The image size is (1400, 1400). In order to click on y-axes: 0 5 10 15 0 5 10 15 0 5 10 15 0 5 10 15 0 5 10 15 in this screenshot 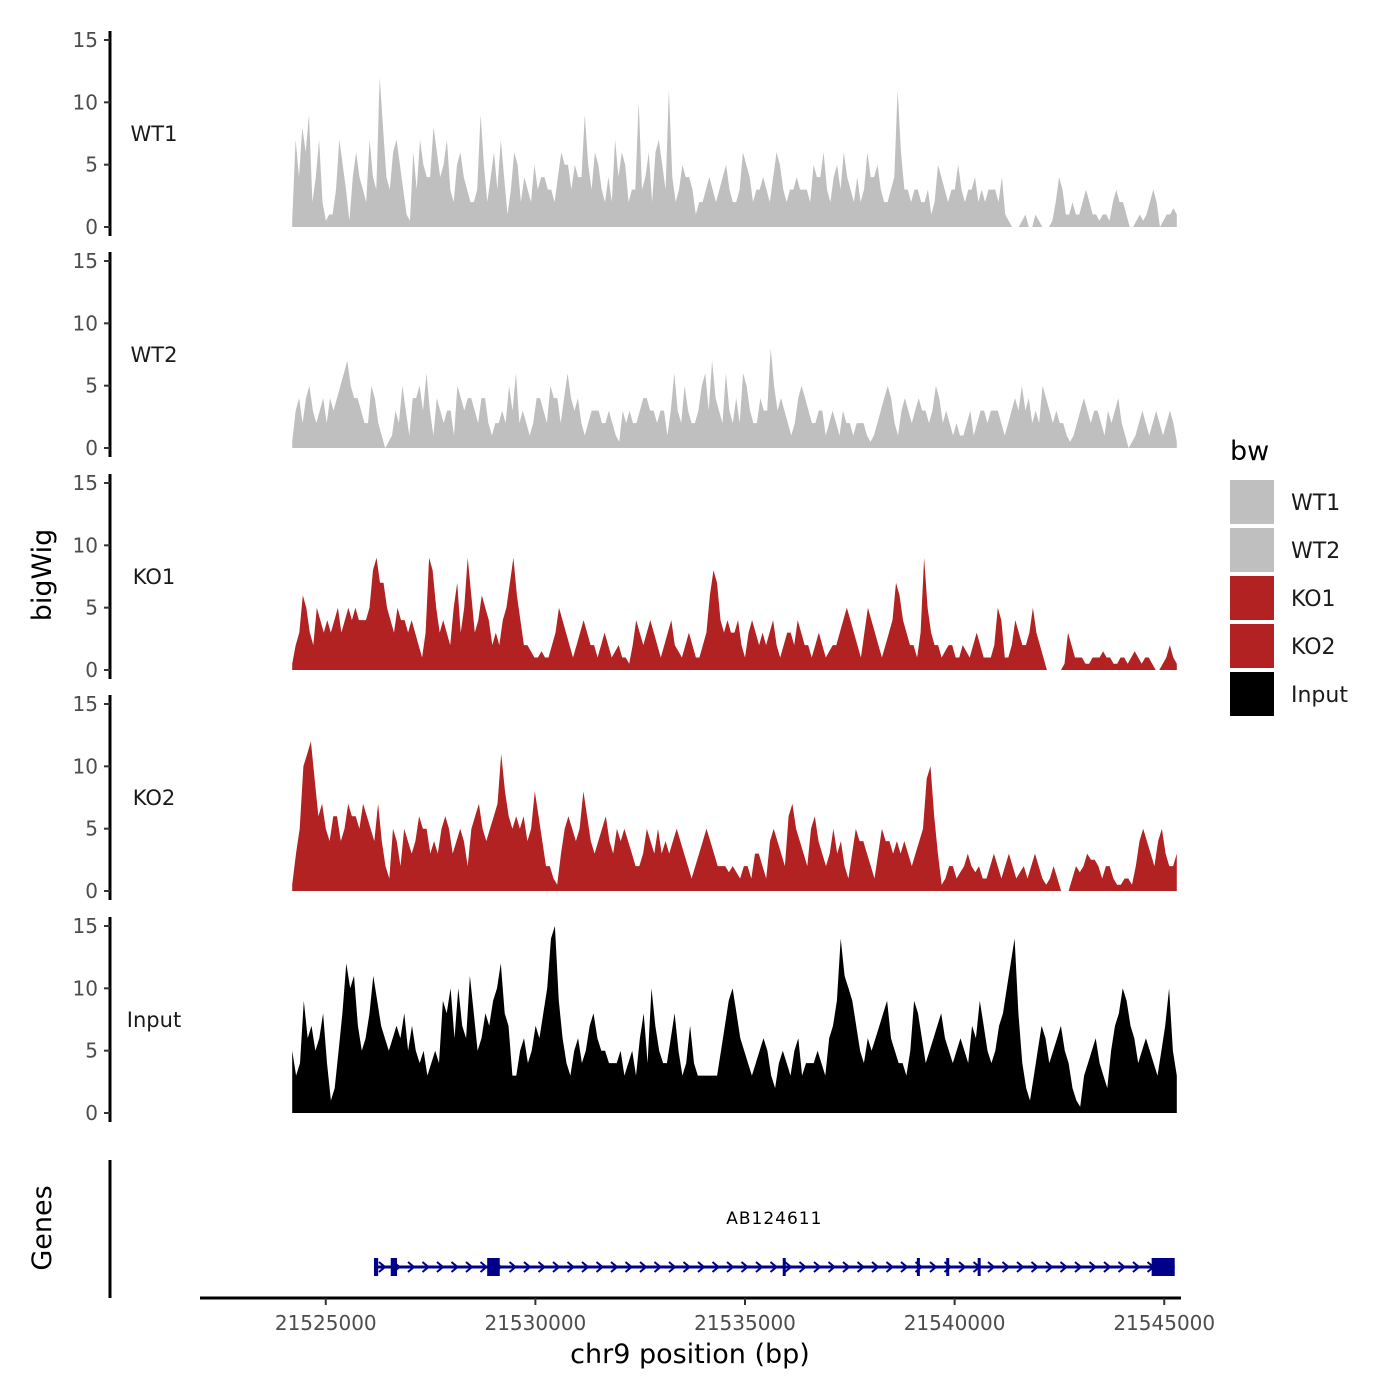, I will do `click(92, 576)`.